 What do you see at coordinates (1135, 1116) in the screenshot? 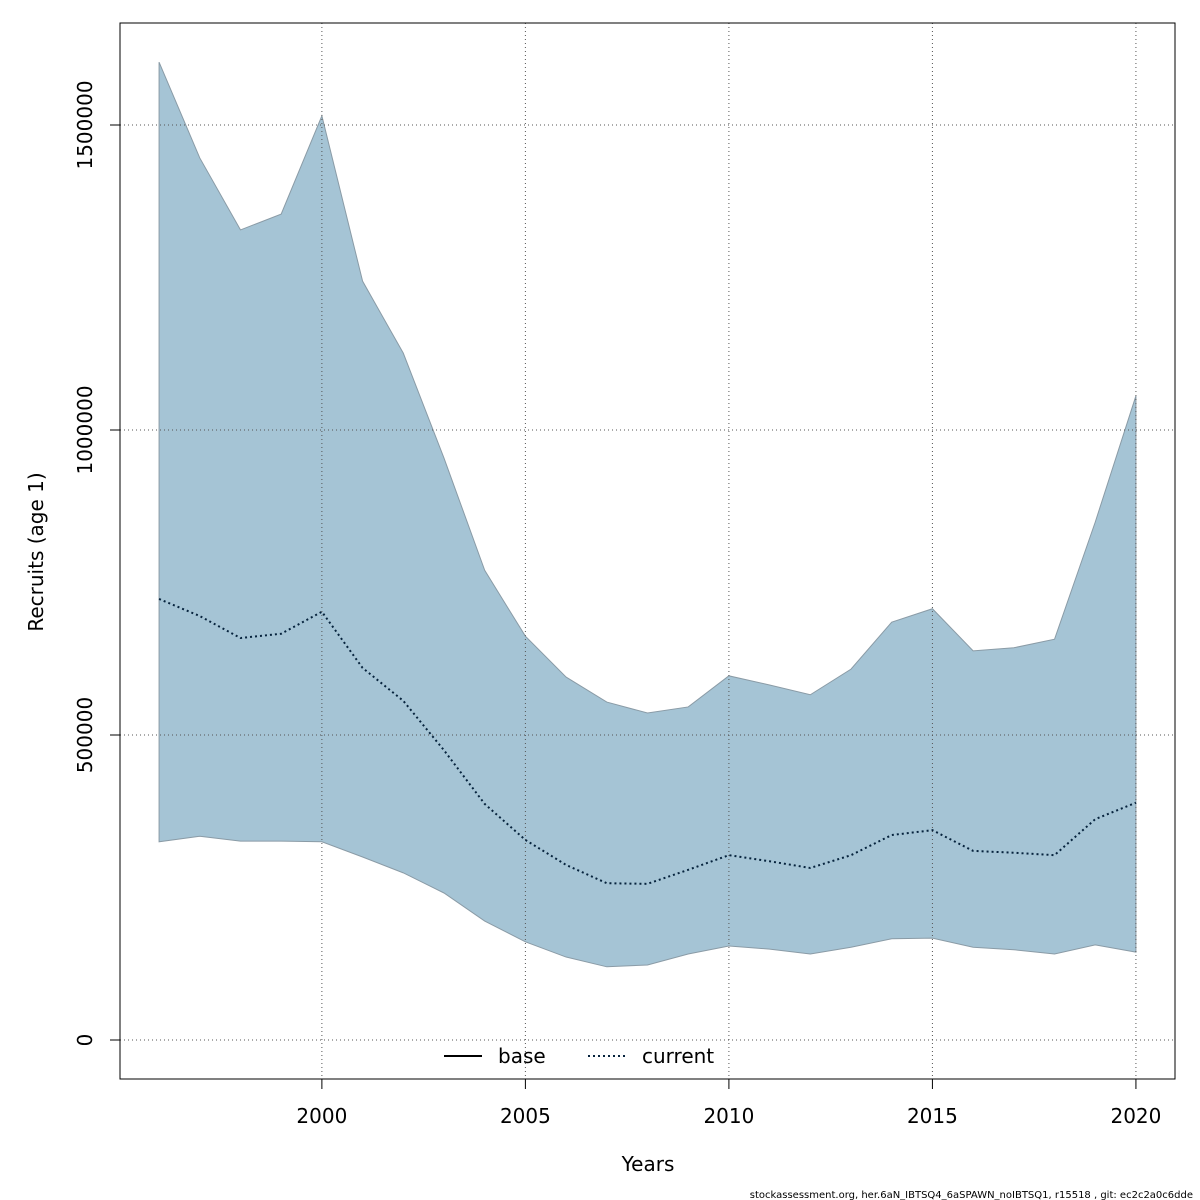
I see `x-tick-label: 2020` at bounding box center [1135, 1116].